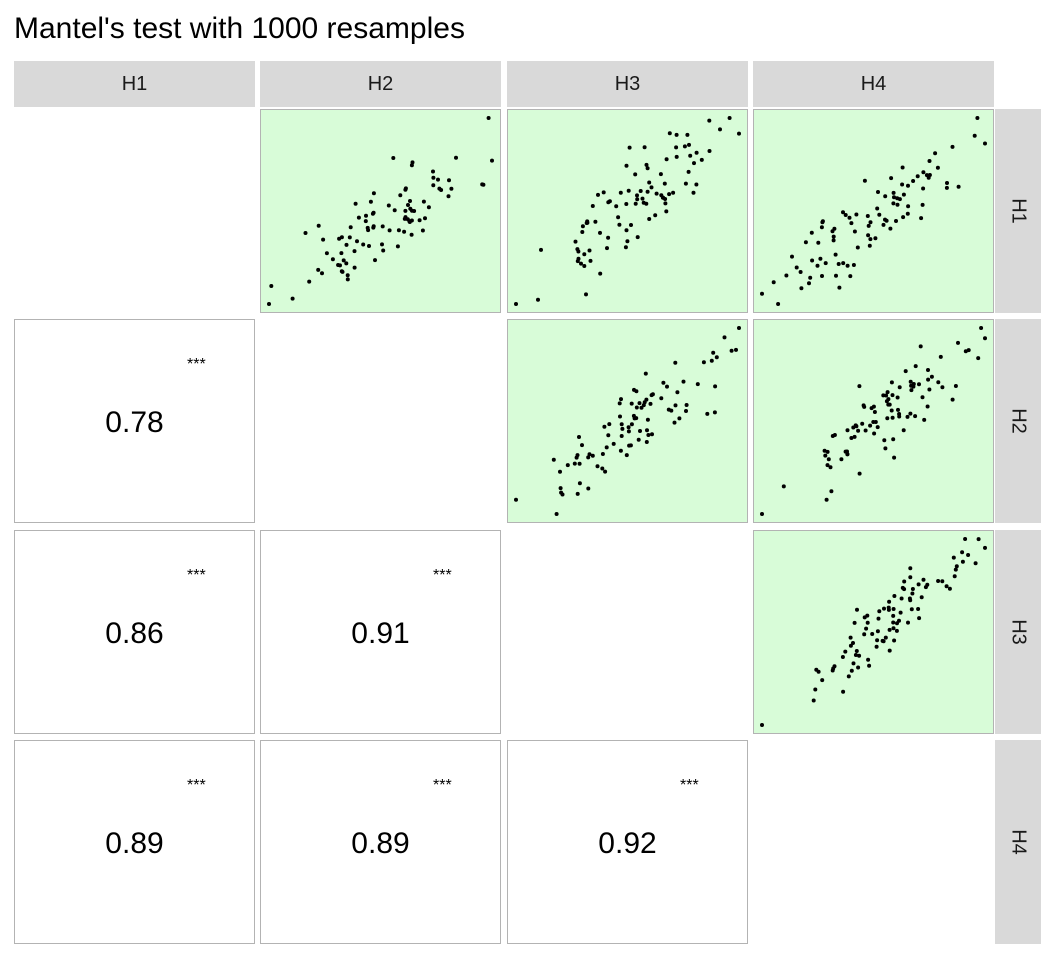 This screenshot has height=960, width=1056. I want to click on row-strip-label-h2: H2, so click(1018, 421).